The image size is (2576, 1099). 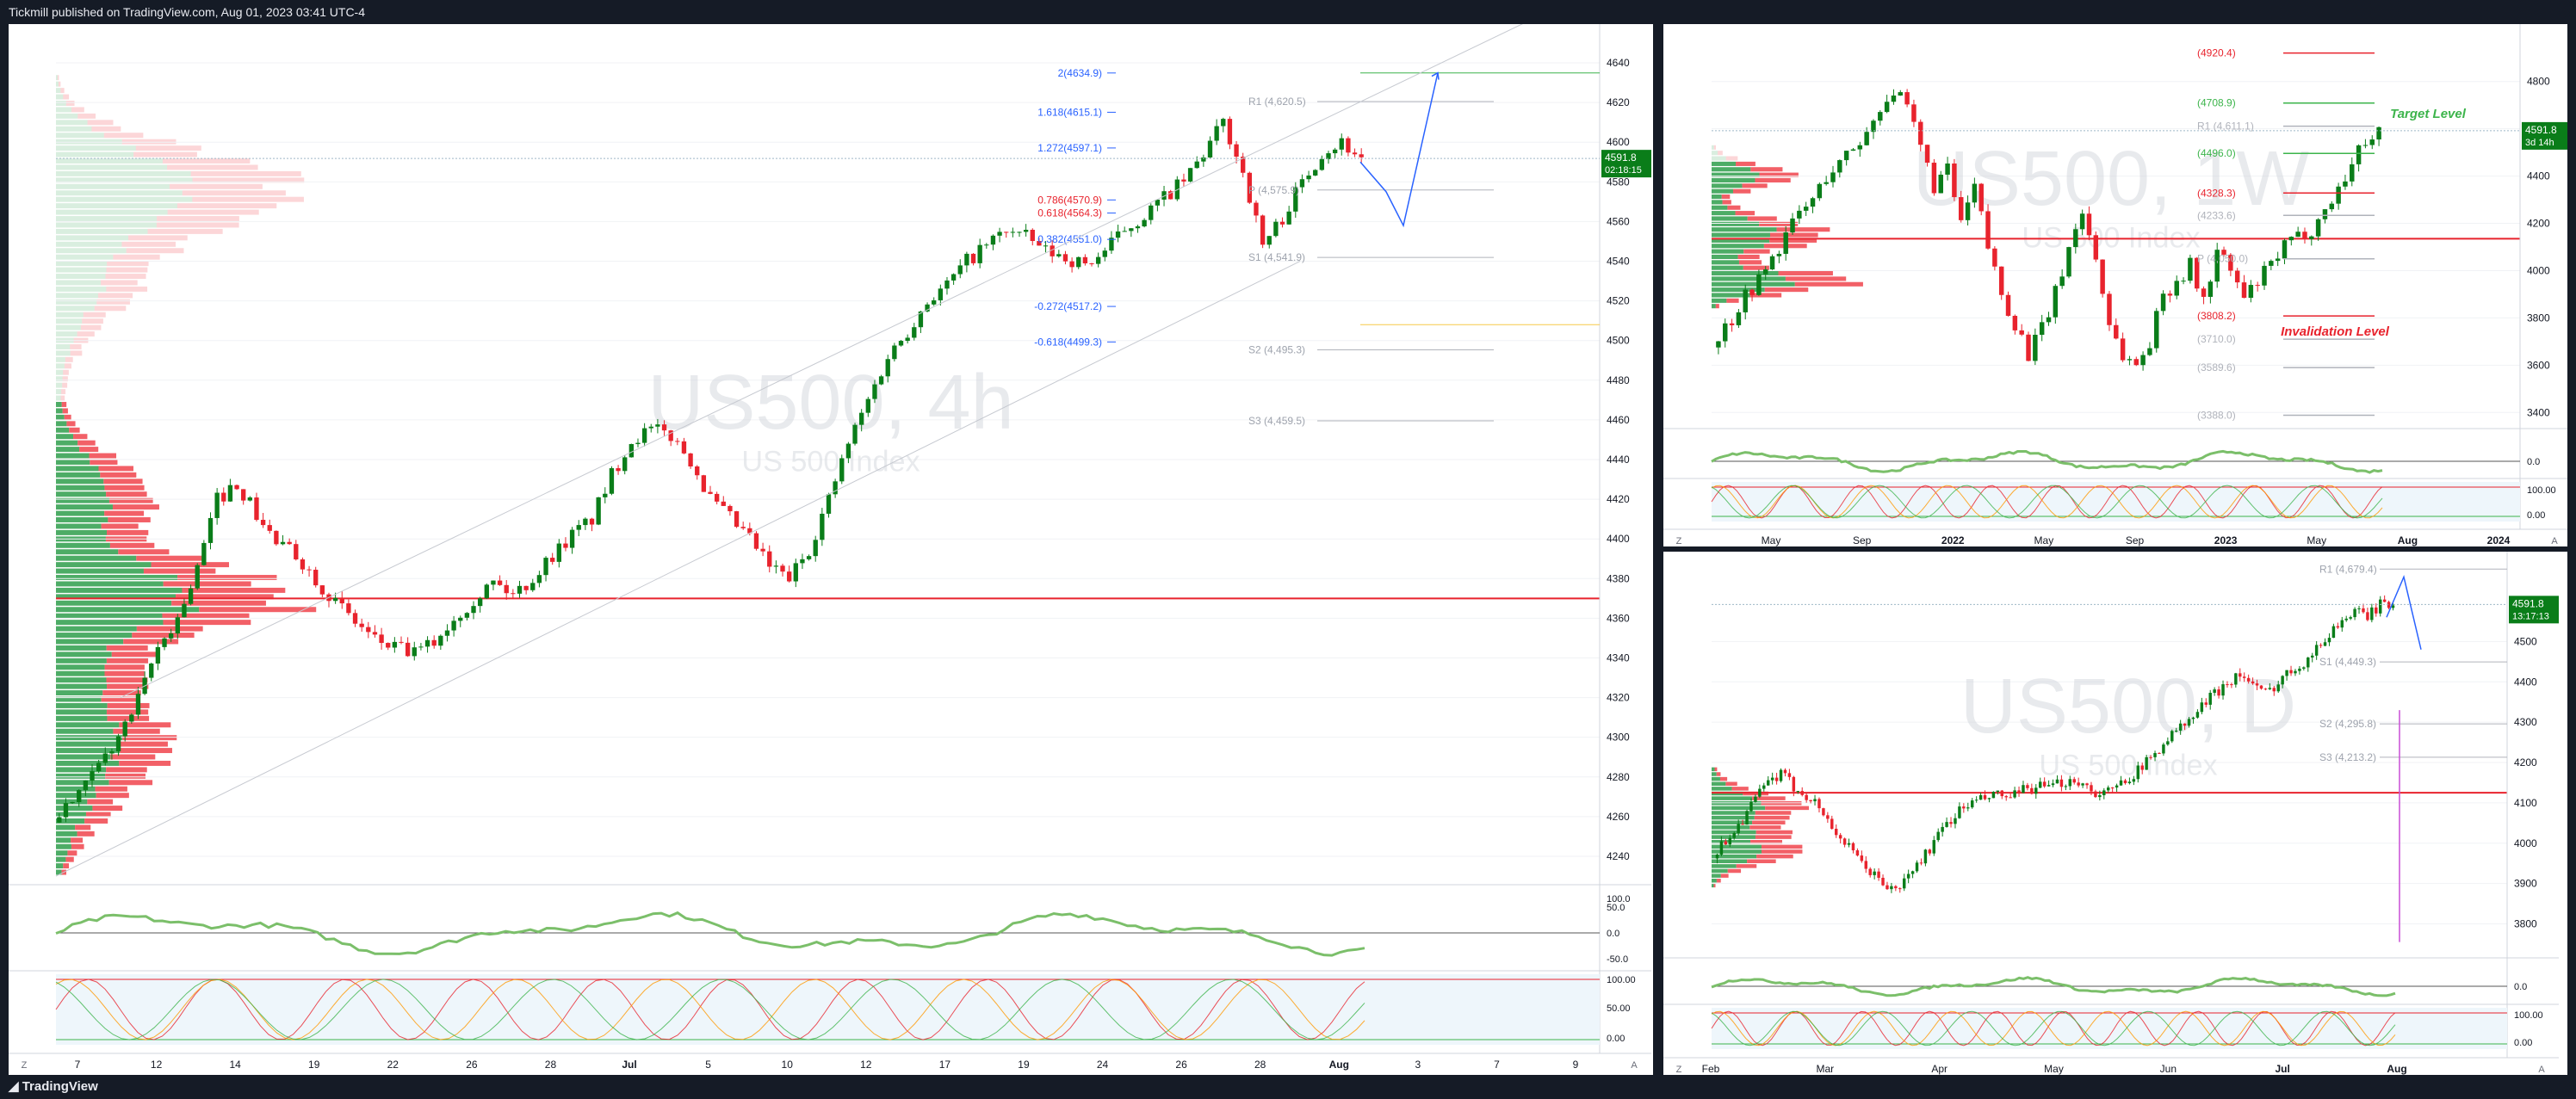 What do you see at coordinates (1069, 239) in the screenshot?
I see `fib-level-label: 0.382(4551.0)` at bounding box center [1069, 239].